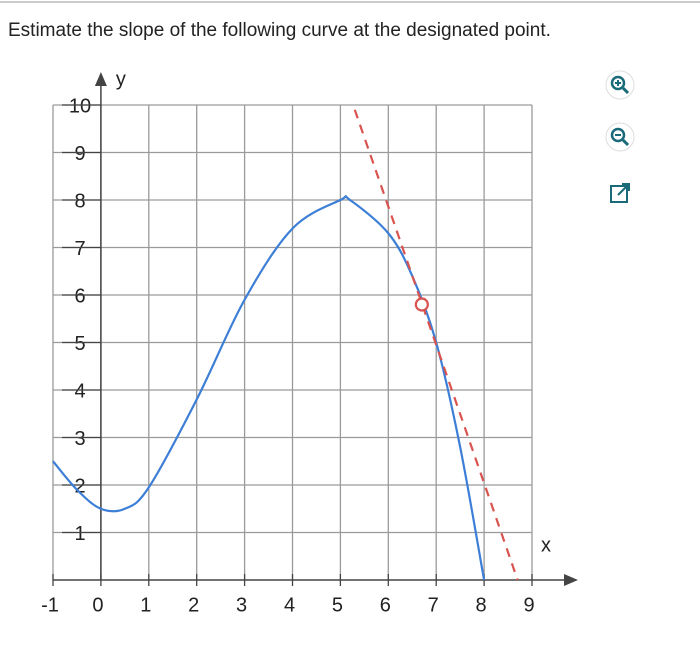 Image resolution: width=700 pixels, height=650 pixels. What do you see at coordinates (79, 344) in the screenshot?
I see `y-tick-label: 5` at bounding box center [79, 344].